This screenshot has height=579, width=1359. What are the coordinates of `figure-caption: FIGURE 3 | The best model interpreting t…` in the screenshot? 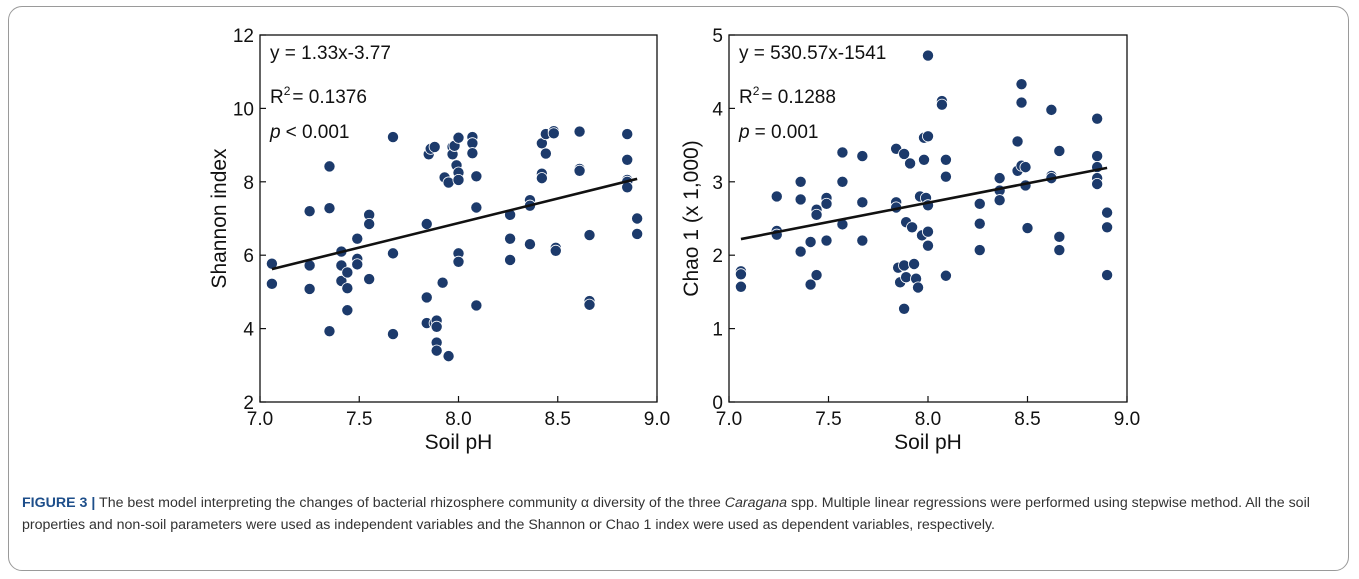 It's located at (677, 514).